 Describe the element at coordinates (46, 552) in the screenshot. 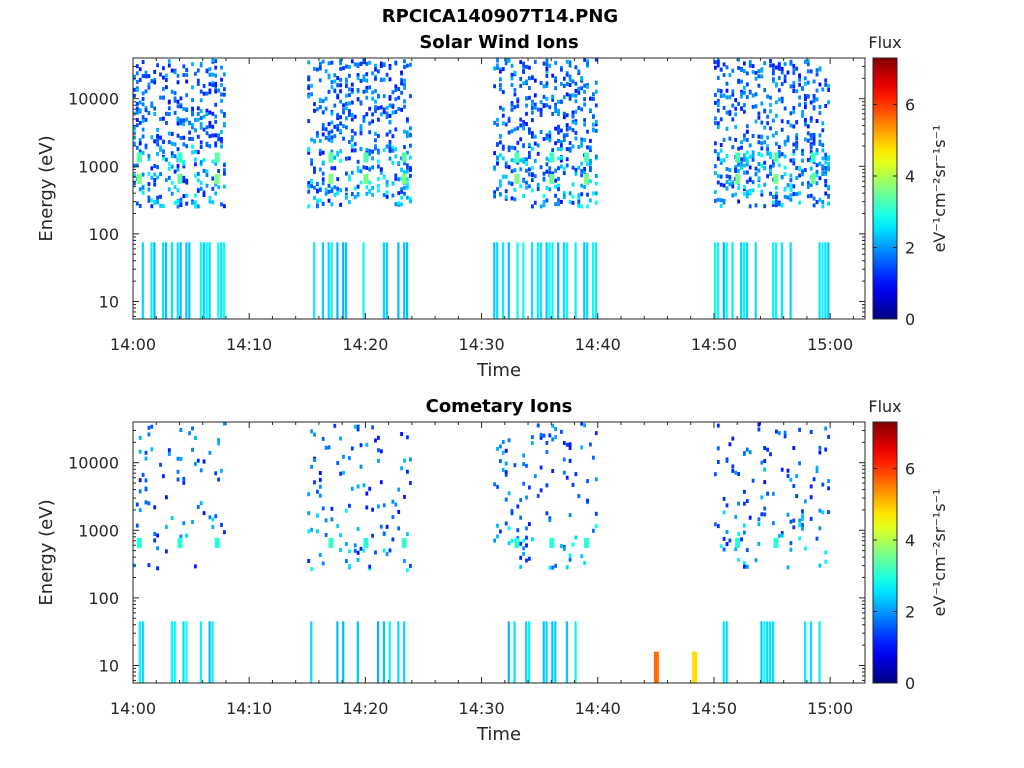

I see `y-axis-label: Energy (eV)` at that location.